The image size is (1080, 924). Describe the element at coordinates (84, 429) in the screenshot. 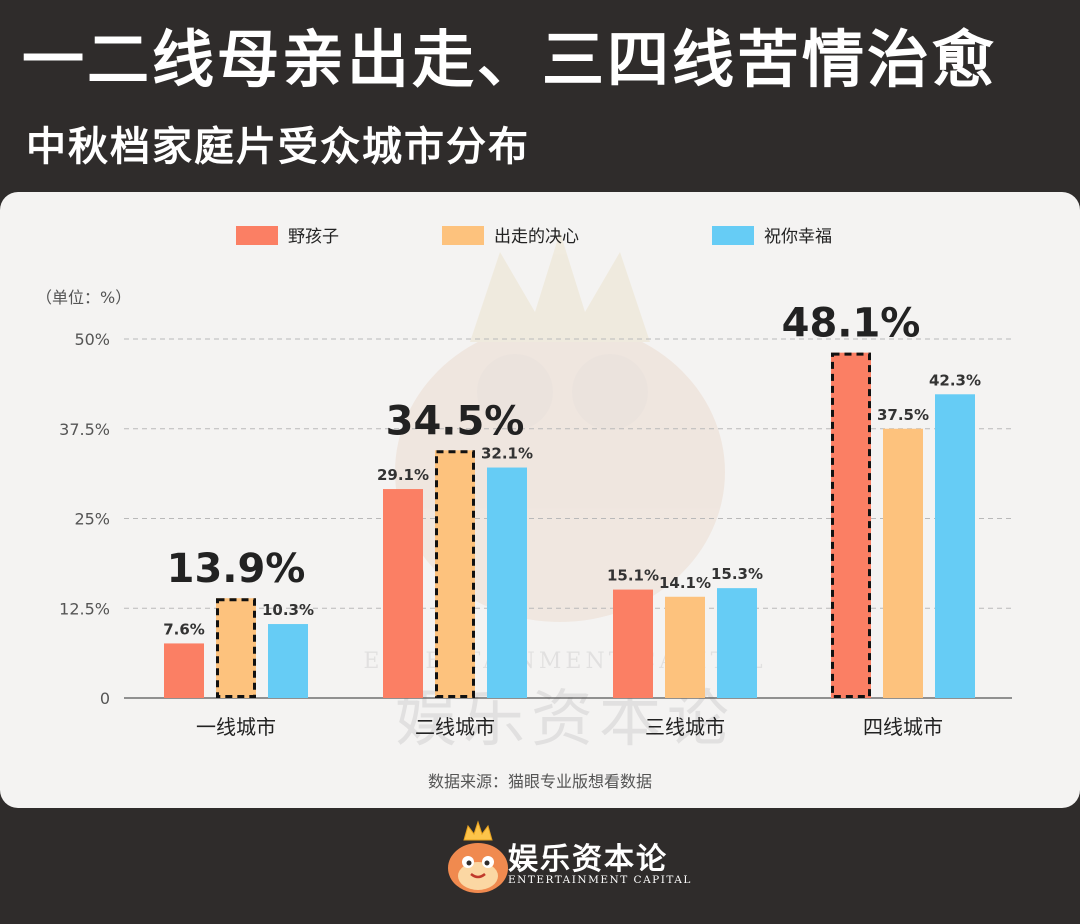

I see `y-tick-label: 37.5%` at that location.